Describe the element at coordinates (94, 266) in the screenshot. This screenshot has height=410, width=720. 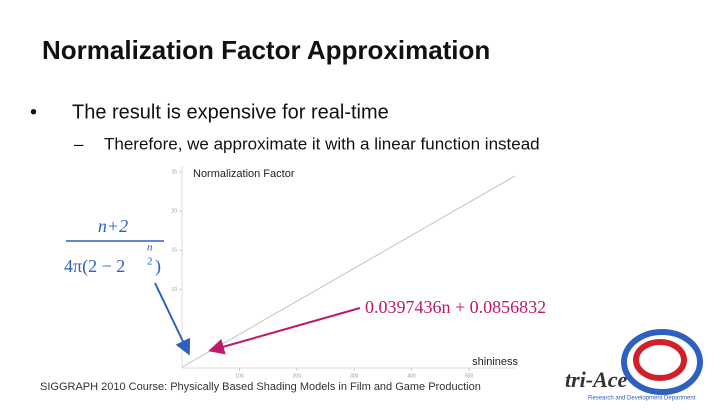
I see `formula-denominator: 4π(2 − 2` at that location.